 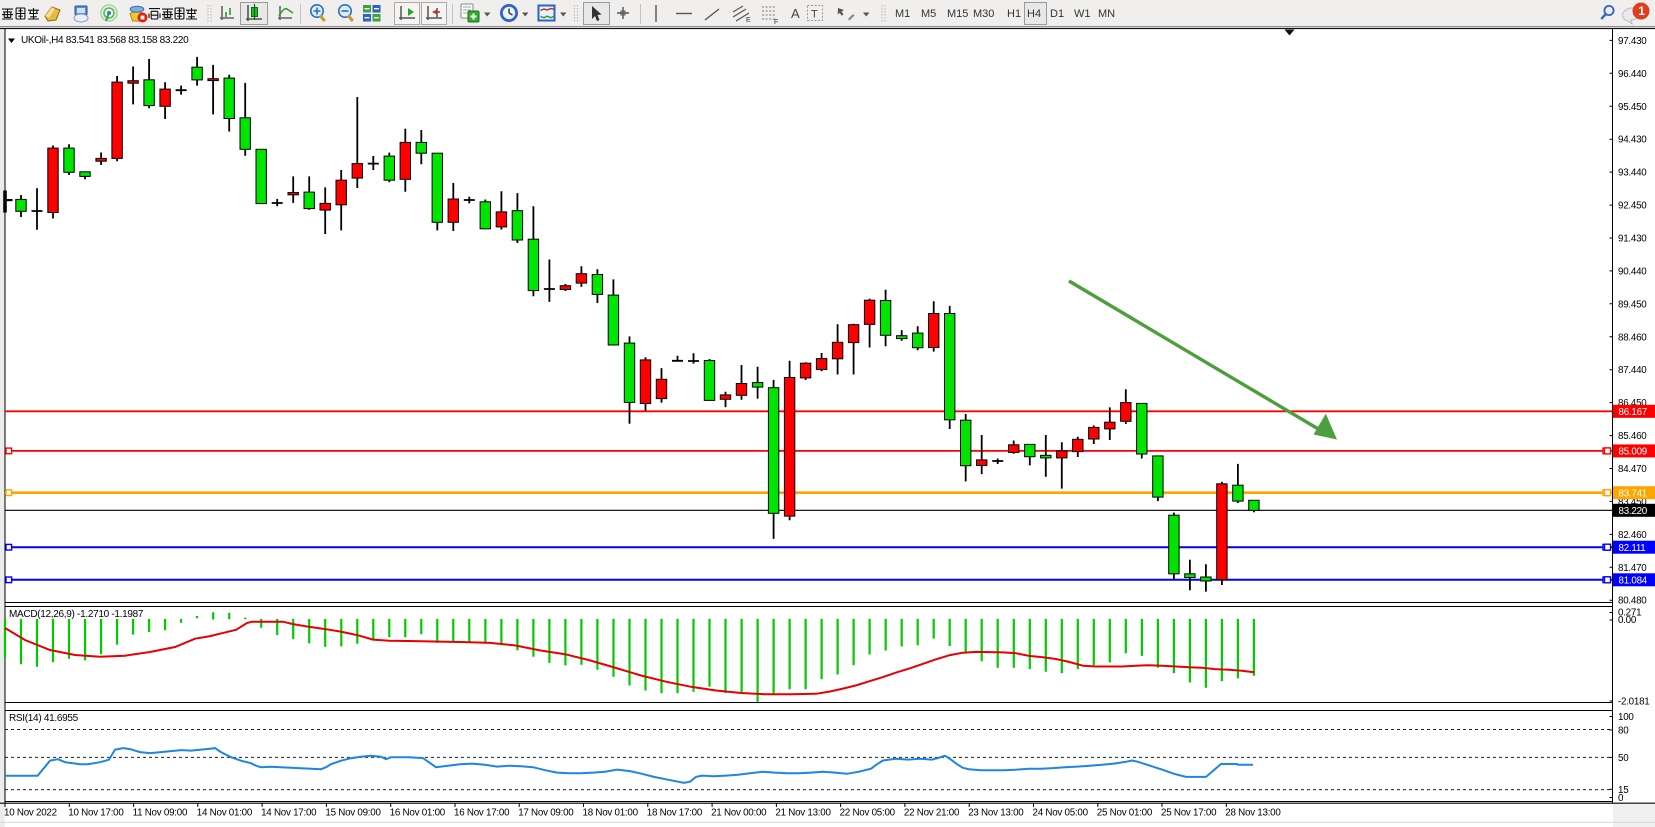 I want to click on svg-text: 81.084, so click(x=1633, y=581).